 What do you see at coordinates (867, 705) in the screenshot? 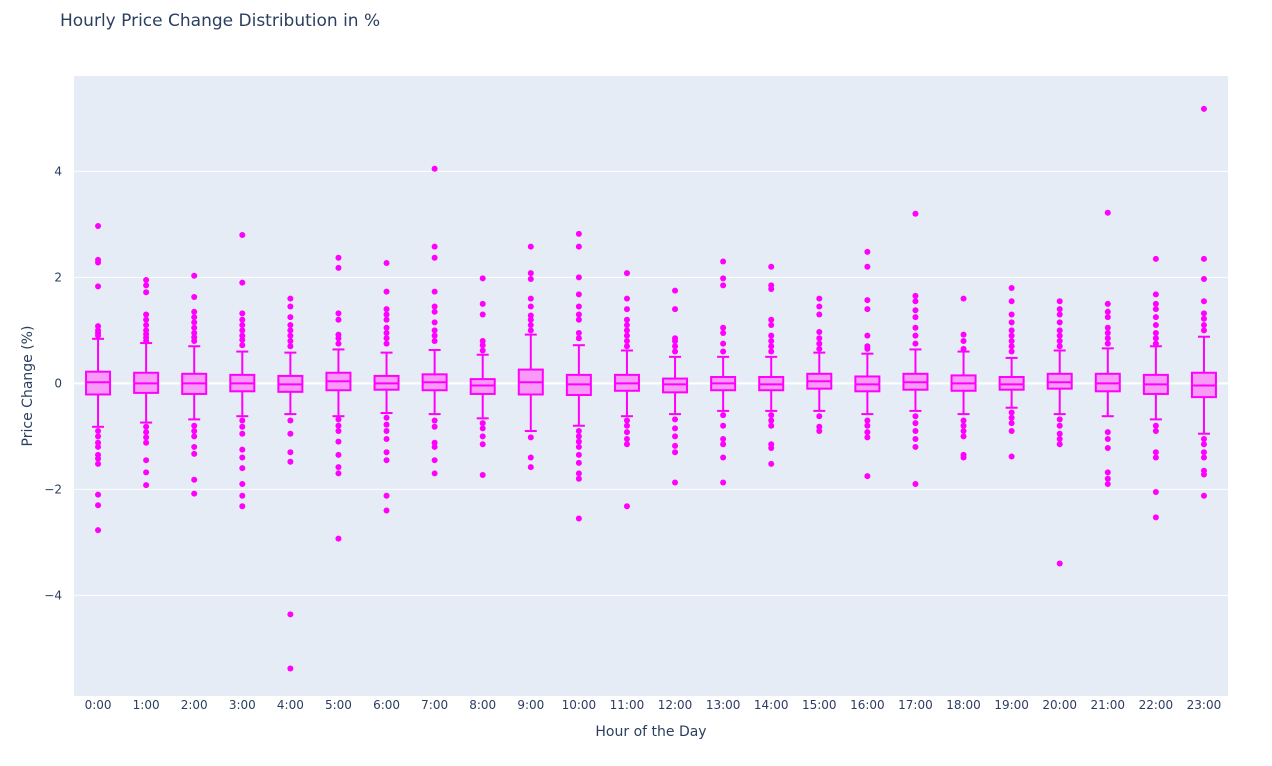
I see `x-tick-label: 16:00` at bounding box center [867, 705].